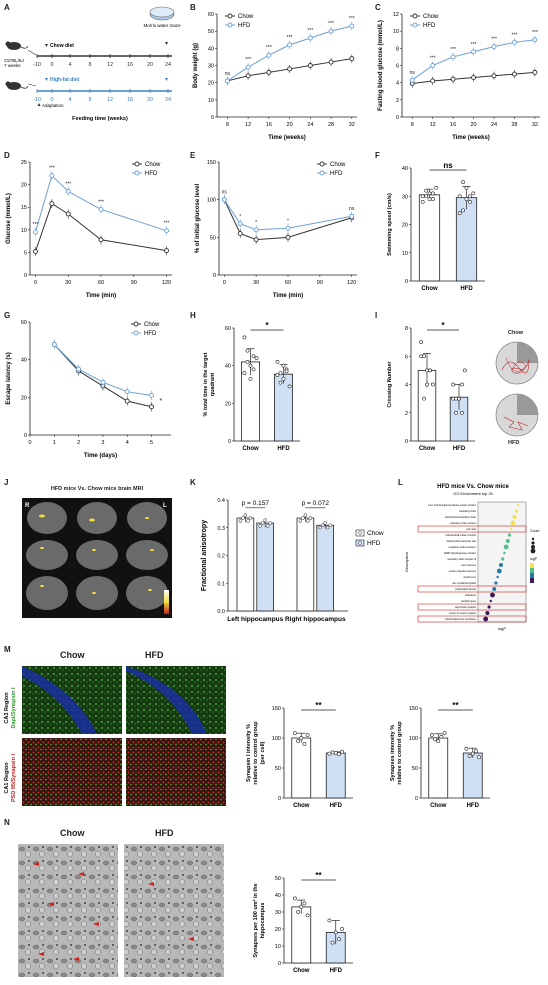 Image resolution: width=548 pixels, height=985 pixels. What do you see at coordinates (532, 570) in the screenshot?
I see `go-legend-logp-swatch` at bounding box center [532, 570].